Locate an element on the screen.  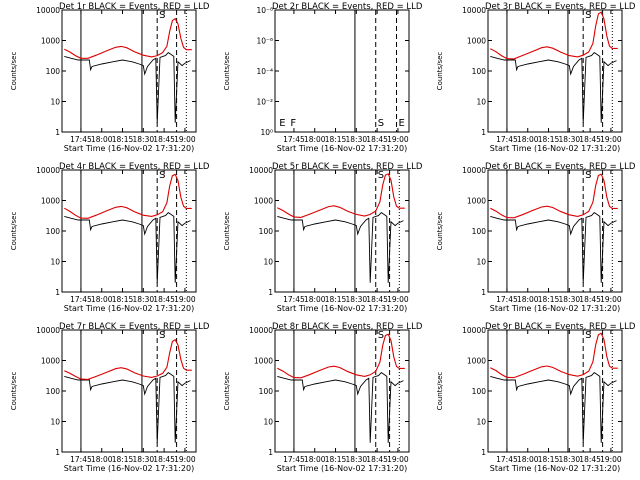
y-tick-label: 10⁻² is located at coordinates (264, 102).